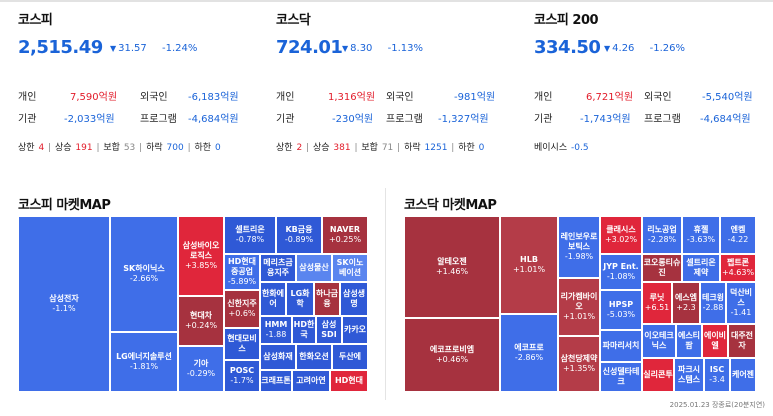 The image size is (773, 416). Describe the element at coordinates (144, 268) in the screenshot. I see `cell-name: SK하이닉스` at that location.